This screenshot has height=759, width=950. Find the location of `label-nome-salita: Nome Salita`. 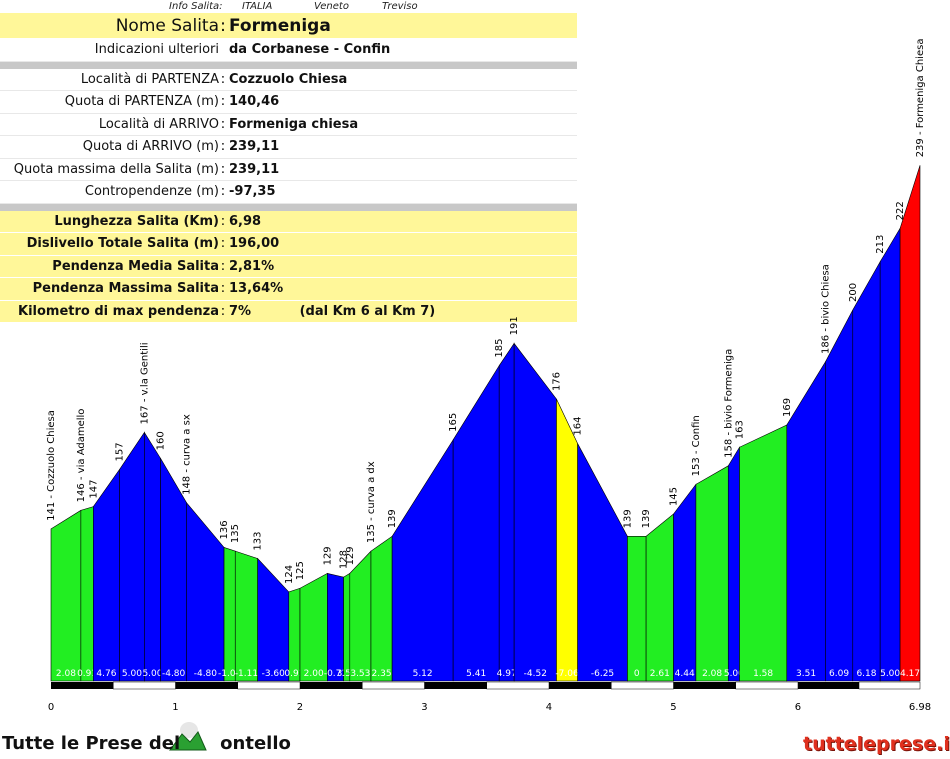

label-nome-salita: Nome Salita is located at coordinates (167, 25).